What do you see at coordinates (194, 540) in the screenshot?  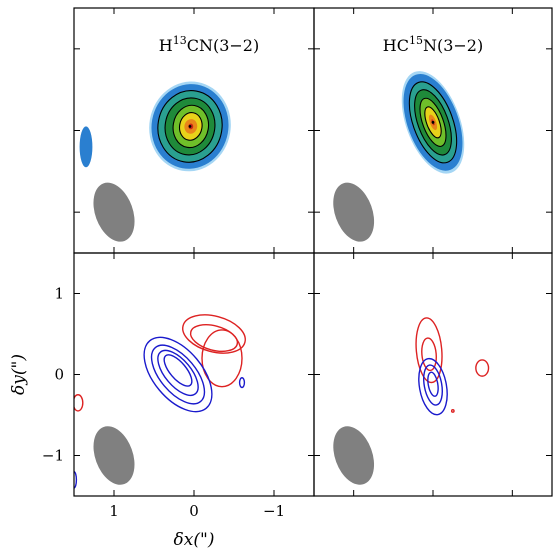 I see `x-axis-label: δx(")` at bounding box center [194, 540].